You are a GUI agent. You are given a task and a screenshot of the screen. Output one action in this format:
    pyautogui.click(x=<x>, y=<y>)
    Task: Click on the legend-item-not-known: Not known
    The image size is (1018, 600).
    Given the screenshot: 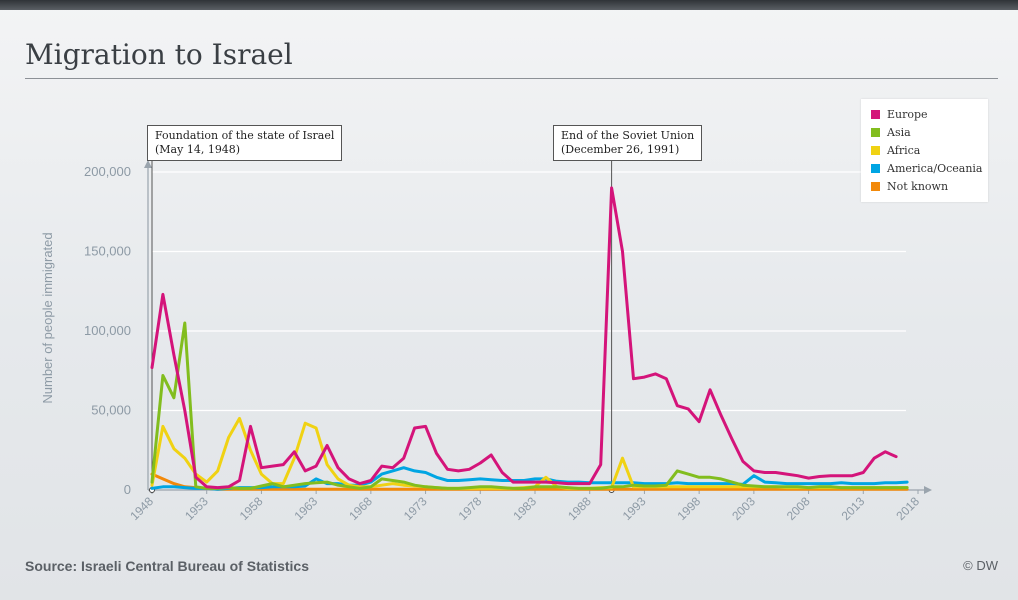 What is the action you would take?
    pyautogui.click(x=909, y=186)
    